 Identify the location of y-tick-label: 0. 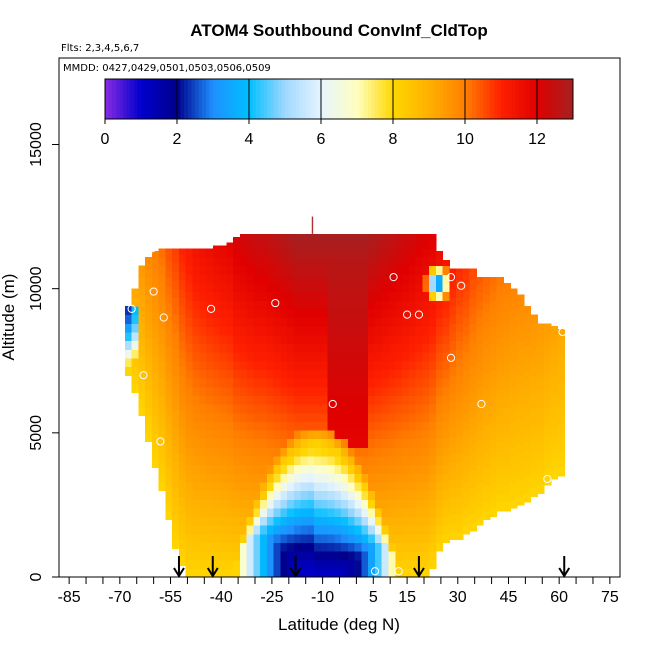
(36, 576).